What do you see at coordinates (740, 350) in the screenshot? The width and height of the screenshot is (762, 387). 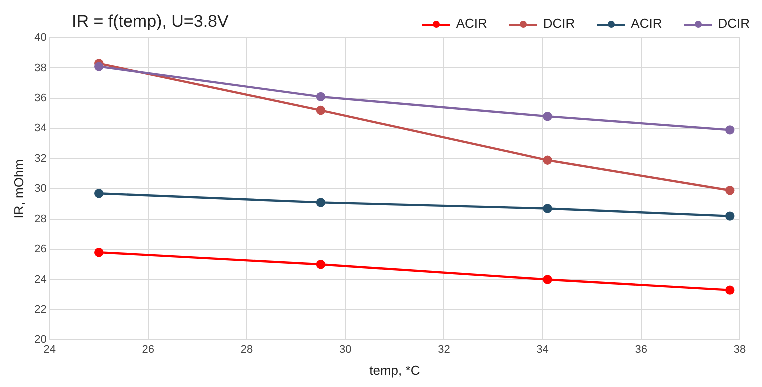 I see `x-tick-label: 38` at bounding box center [740, 350].